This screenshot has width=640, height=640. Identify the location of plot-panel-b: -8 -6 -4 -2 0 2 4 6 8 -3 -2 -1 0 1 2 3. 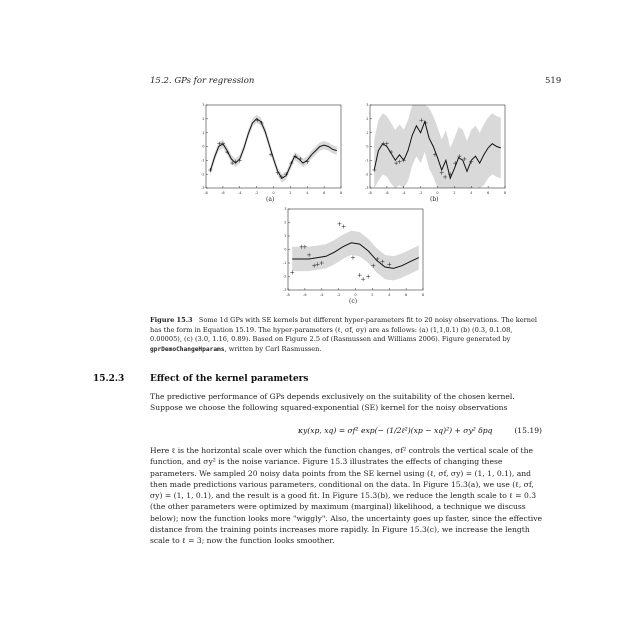
(435, 149).